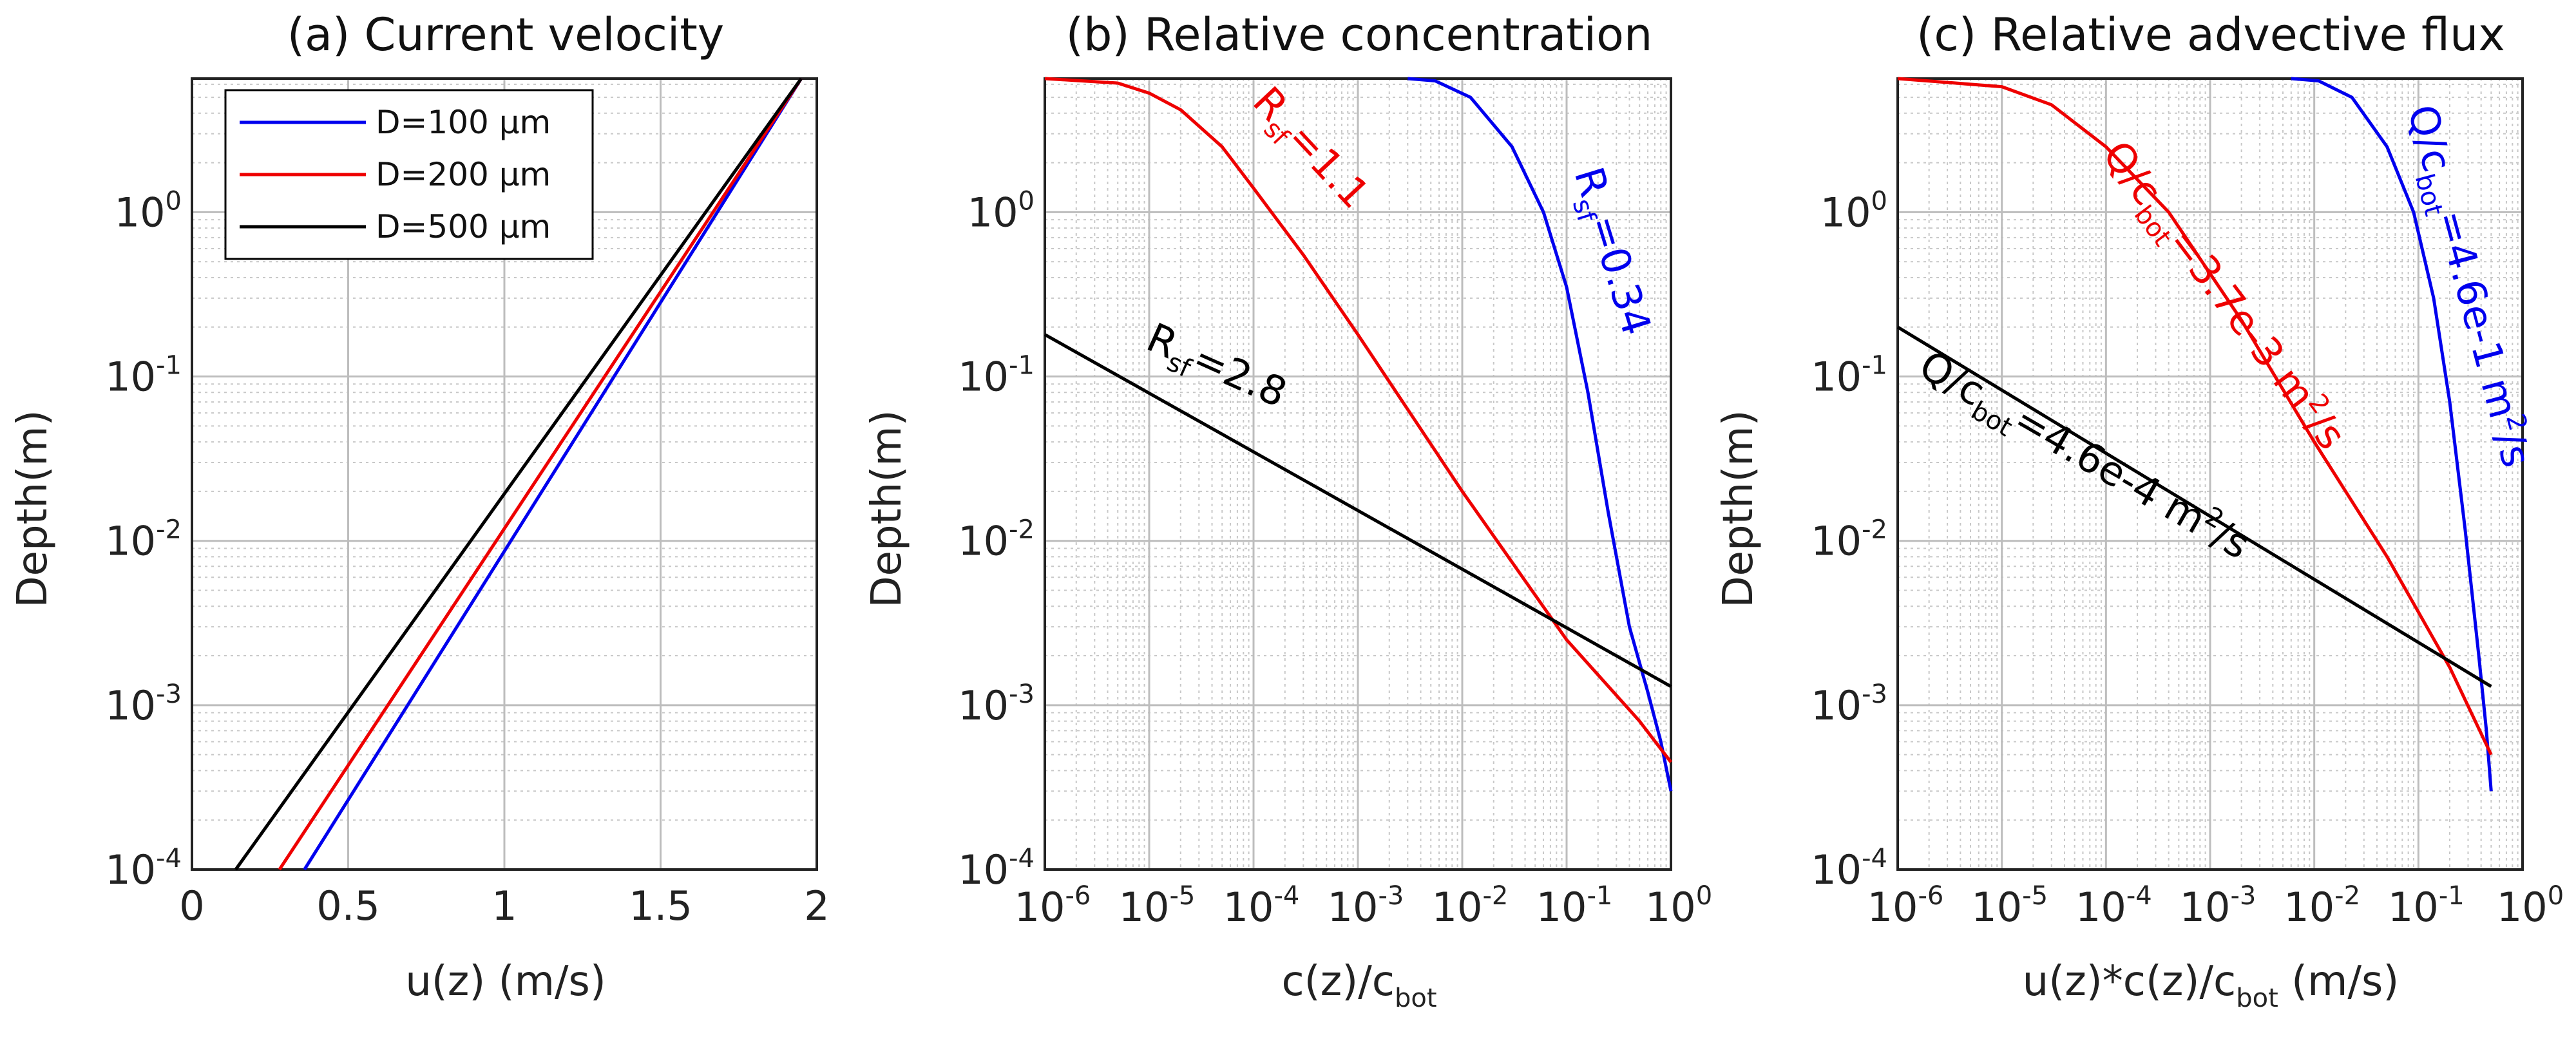  Describe the element at coordinates (348, 905) in the screenshot. I see `x-tick-label: 0.5` at that location.